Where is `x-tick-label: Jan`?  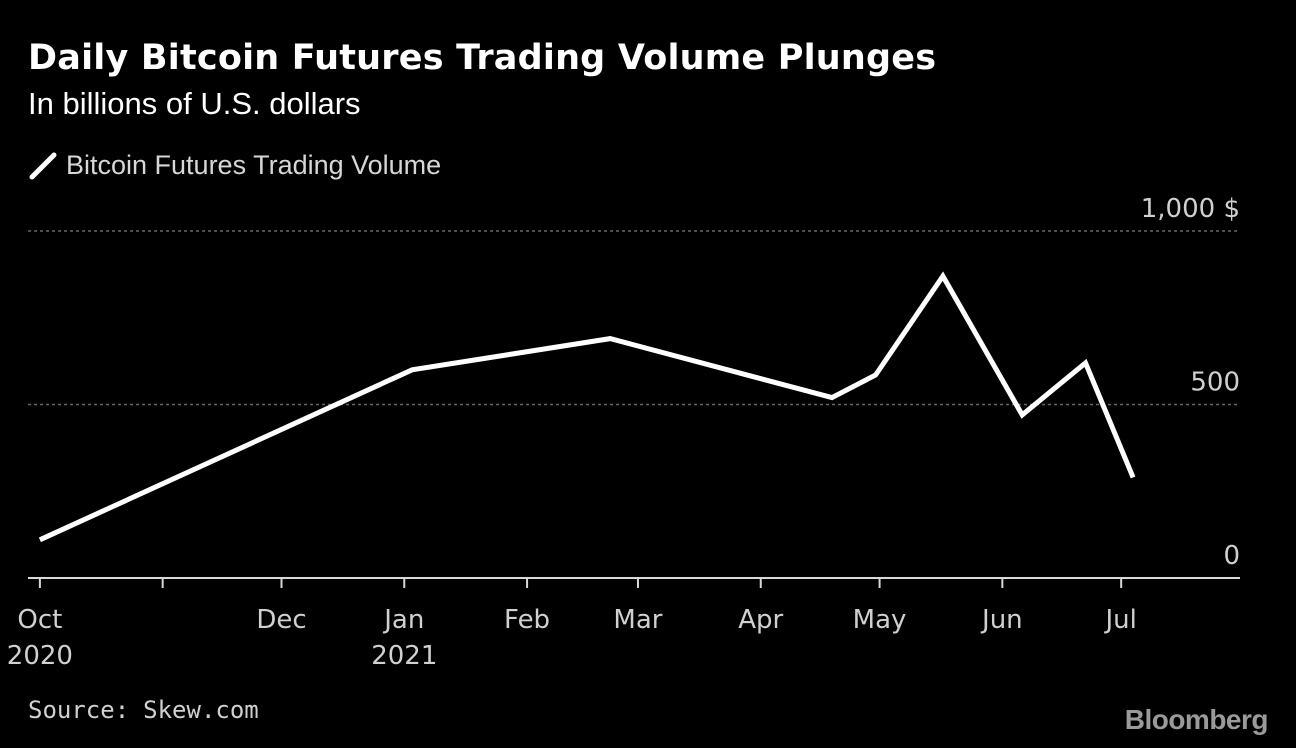 x-tick-label: Jan is located at coordinates (403, 620).